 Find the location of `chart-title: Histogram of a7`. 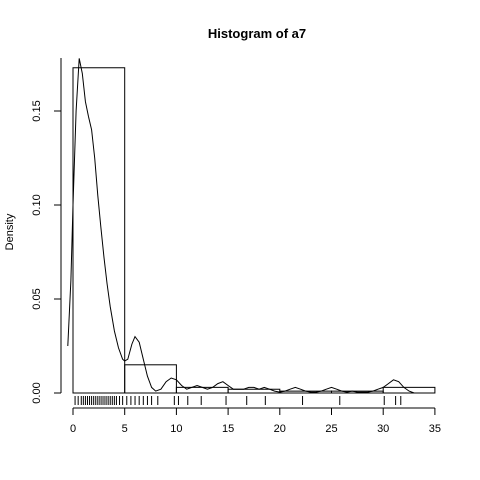

chart-title: Histogram of a7 is located at coordinates (257, 33).